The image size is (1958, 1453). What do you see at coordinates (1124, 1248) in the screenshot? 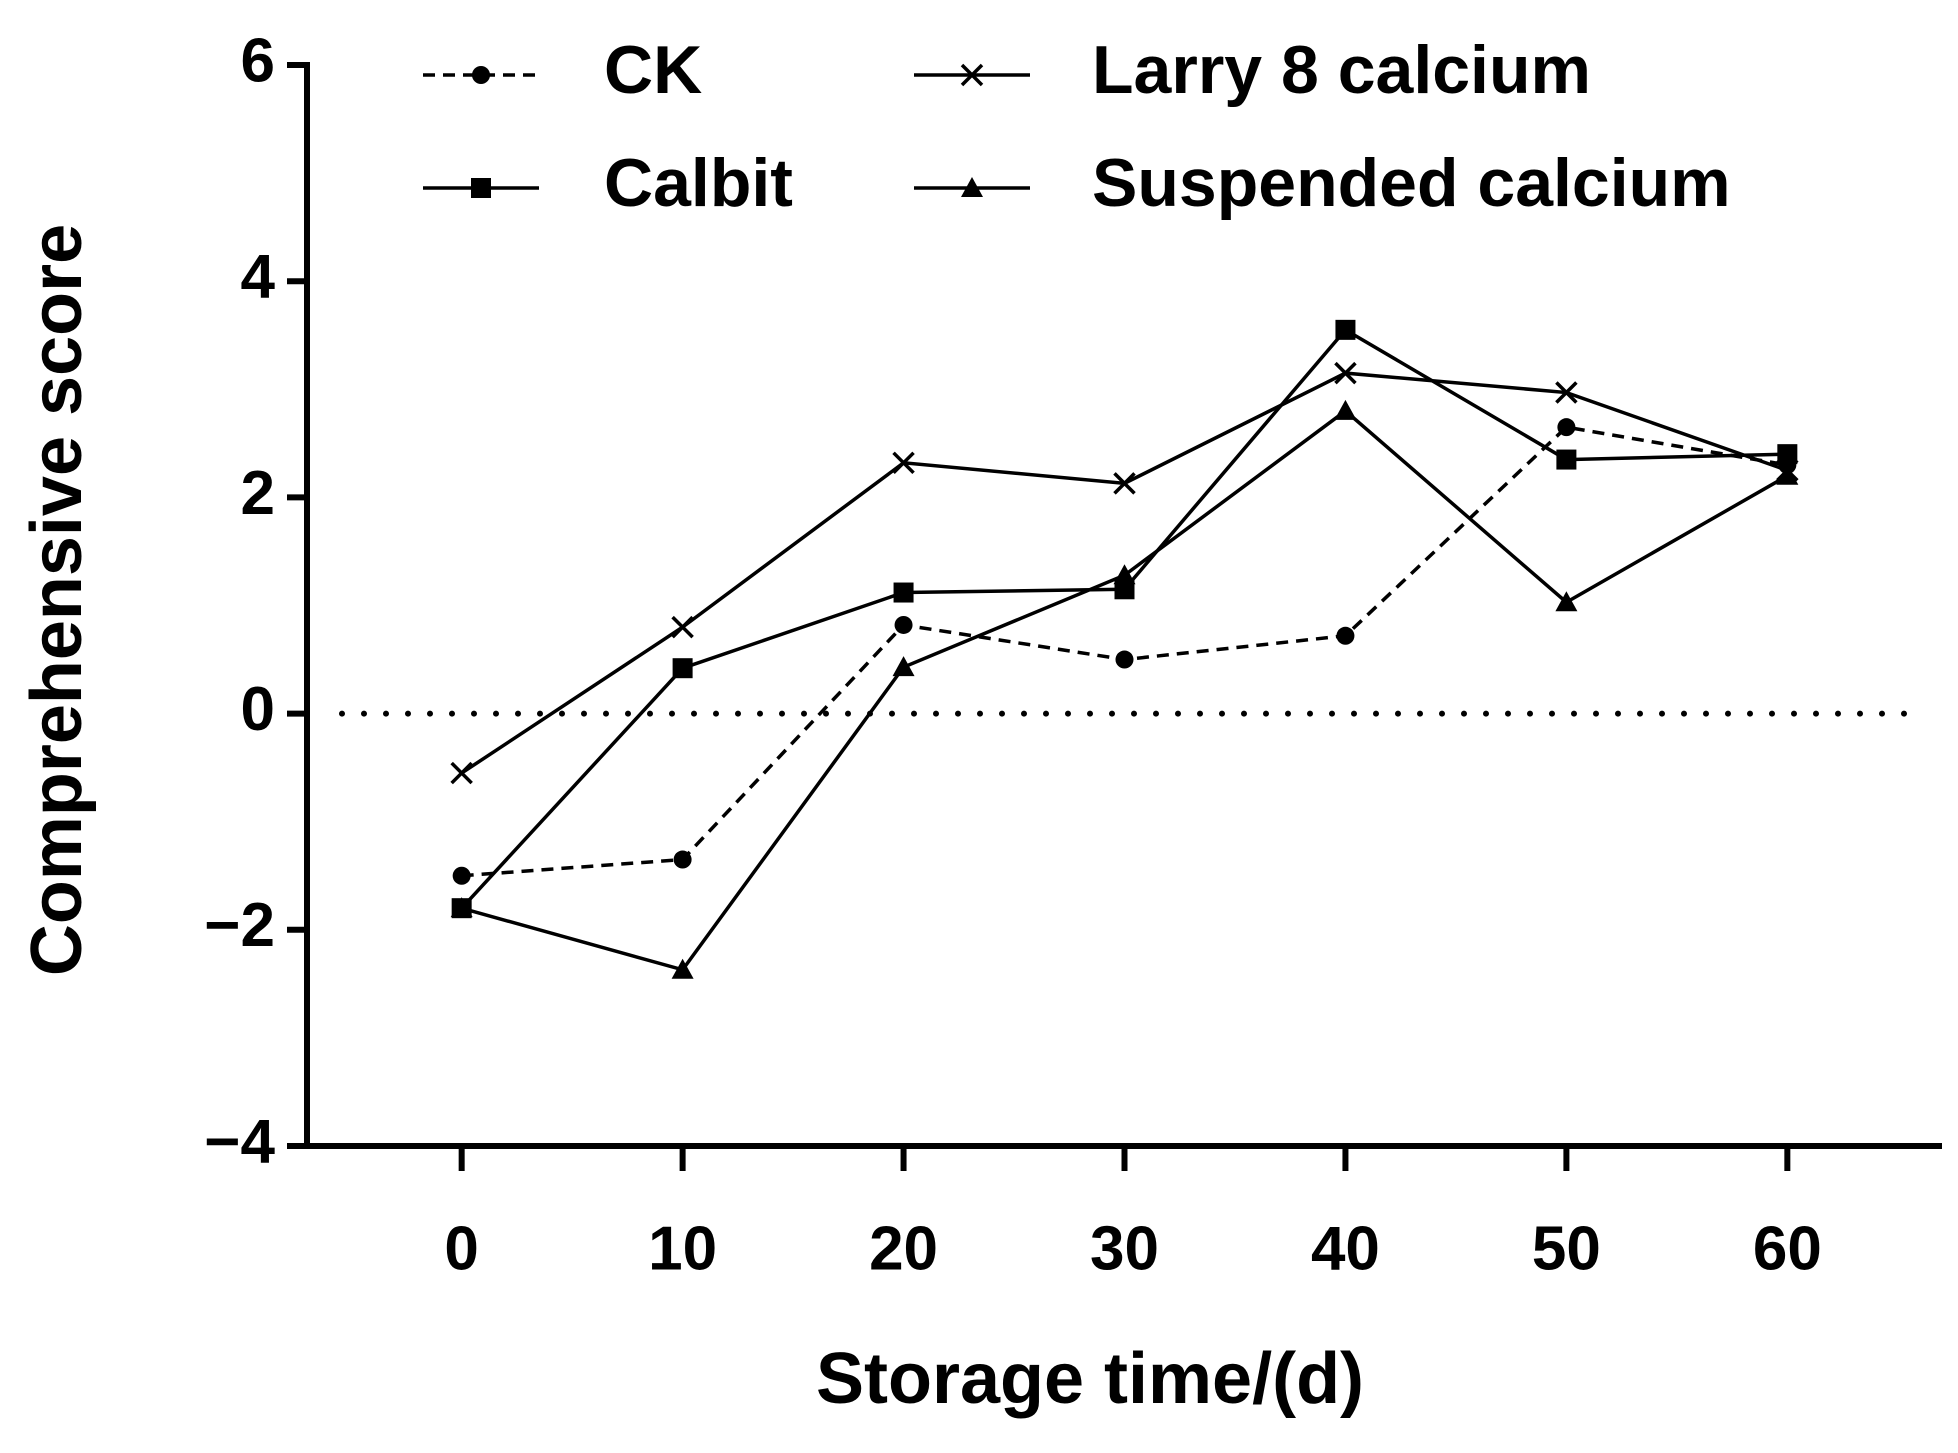
I see `x-tick-label: 30` at bounding box center [1124, 1248].